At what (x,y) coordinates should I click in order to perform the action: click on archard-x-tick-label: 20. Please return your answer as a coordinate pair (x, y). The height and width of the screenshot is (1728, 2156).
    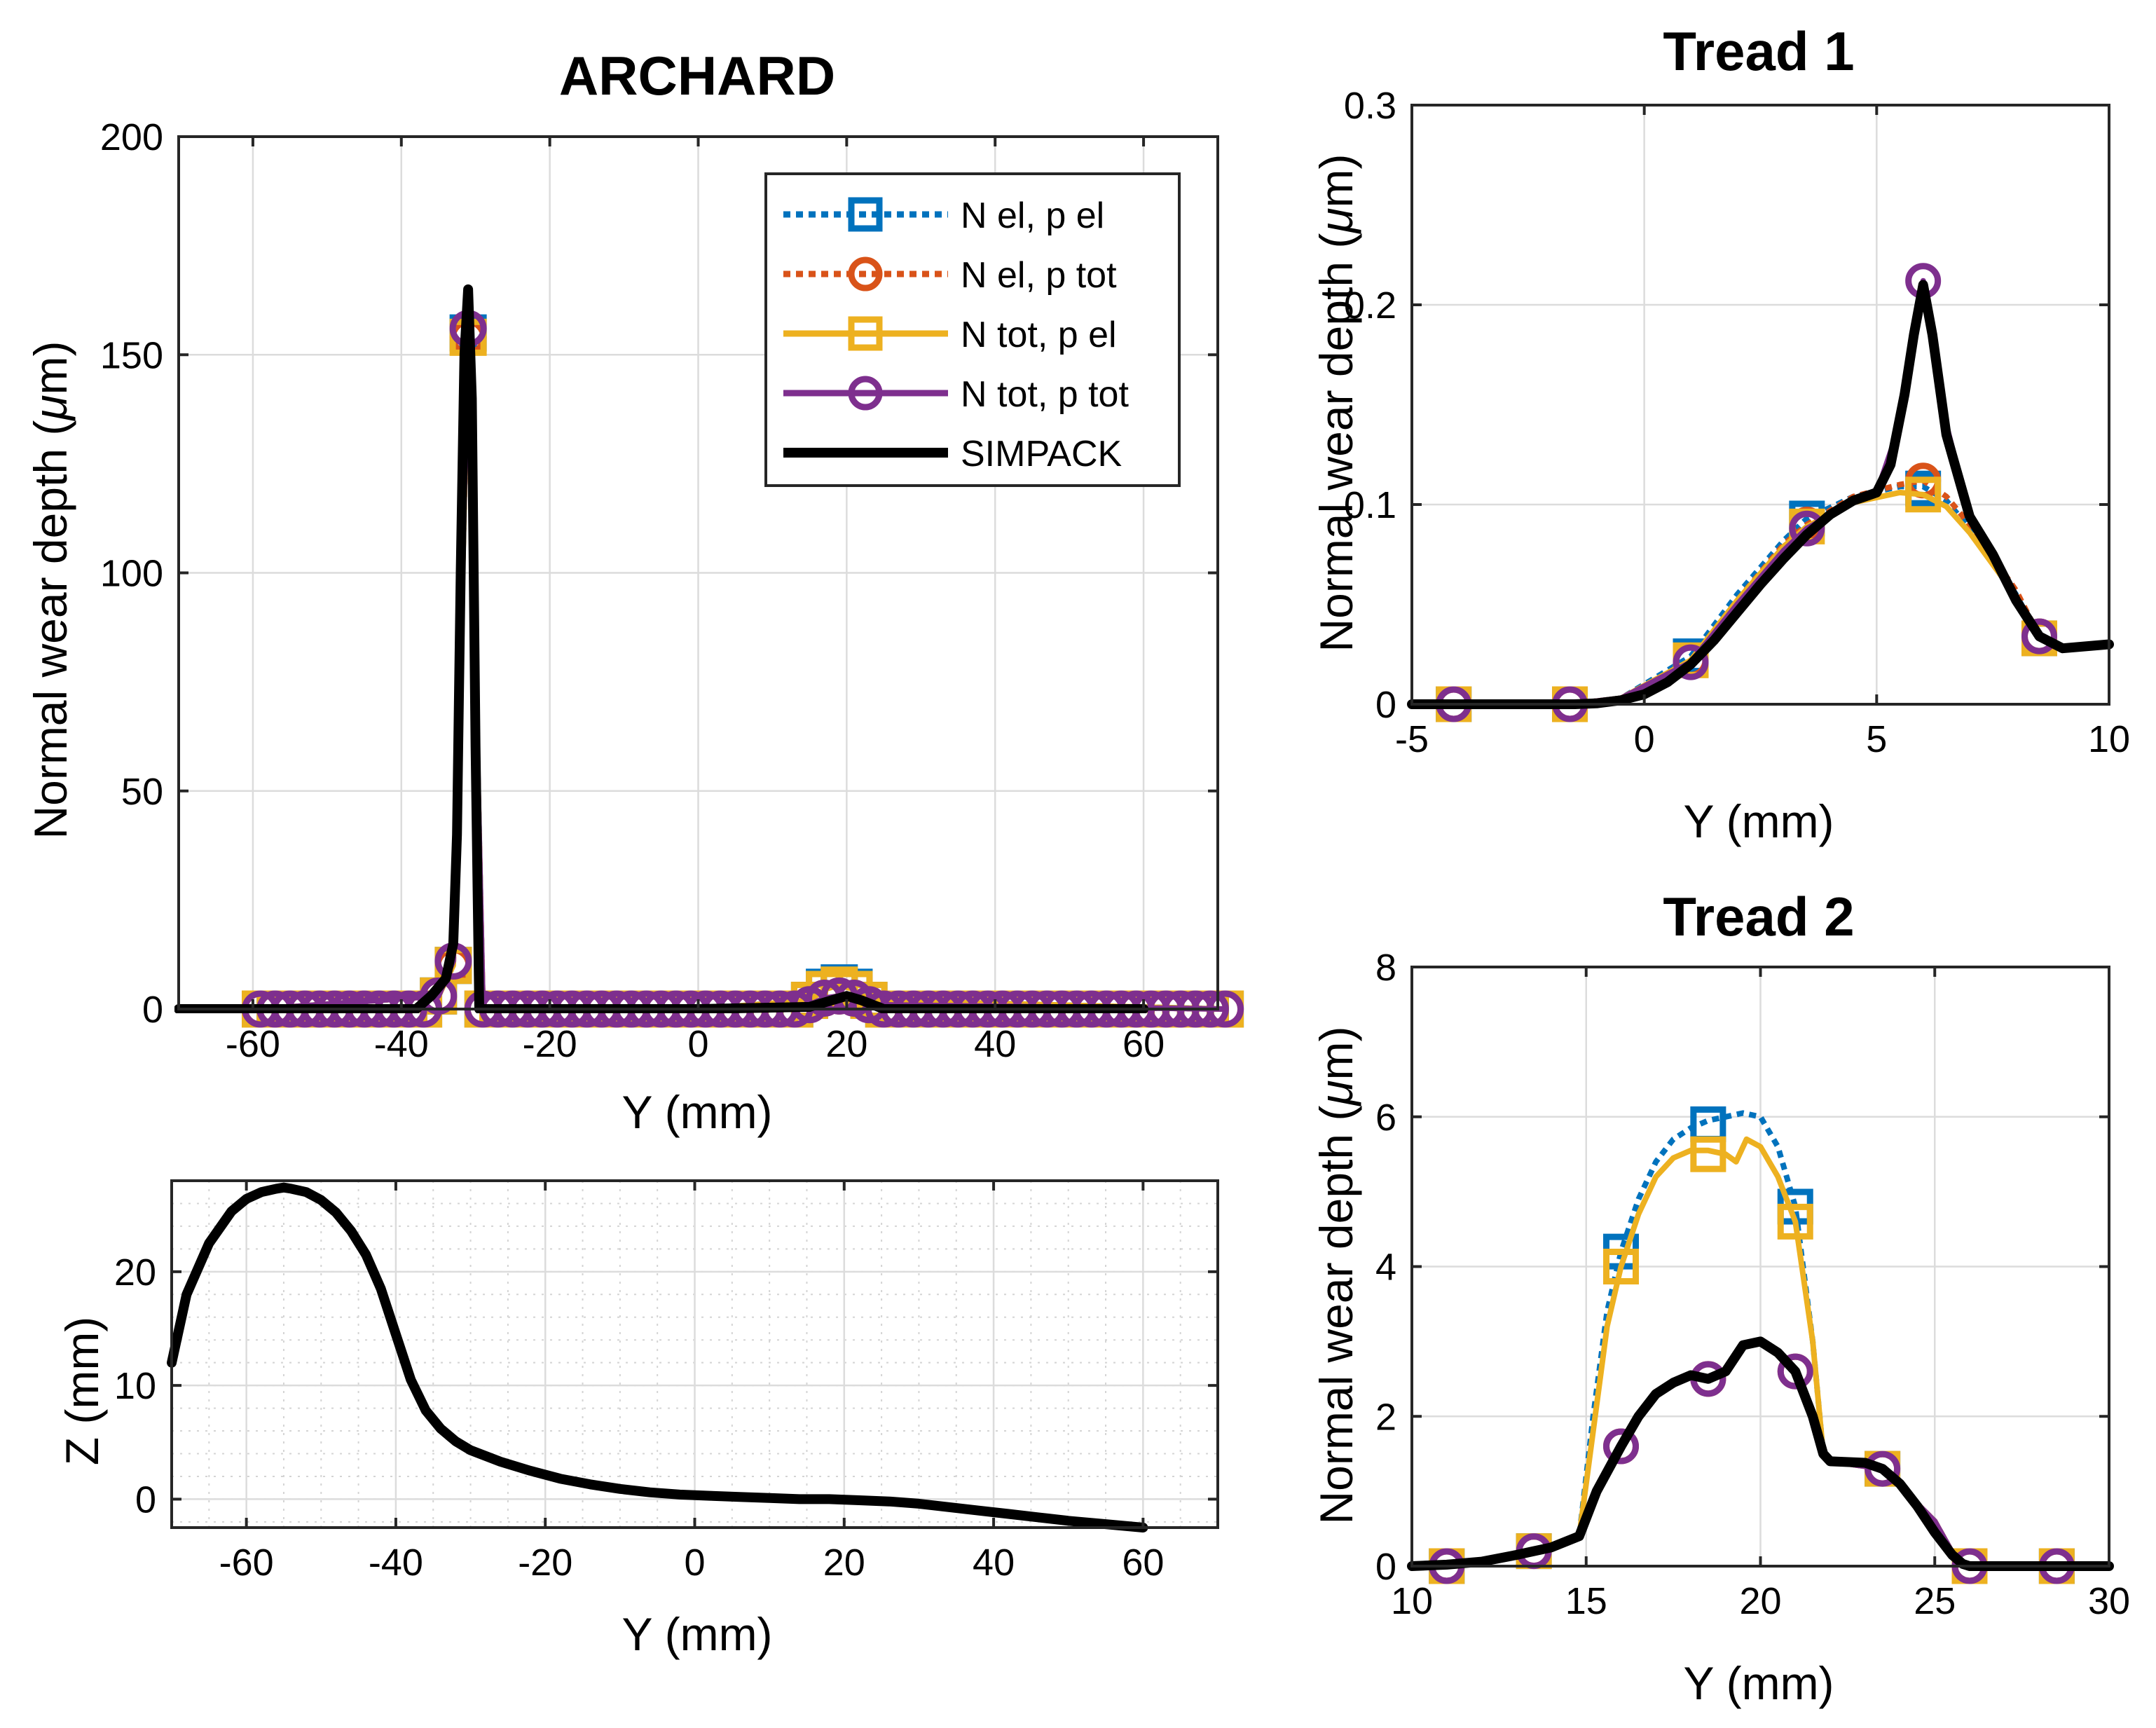
    Looking at the image, I should click on (846, 1044).